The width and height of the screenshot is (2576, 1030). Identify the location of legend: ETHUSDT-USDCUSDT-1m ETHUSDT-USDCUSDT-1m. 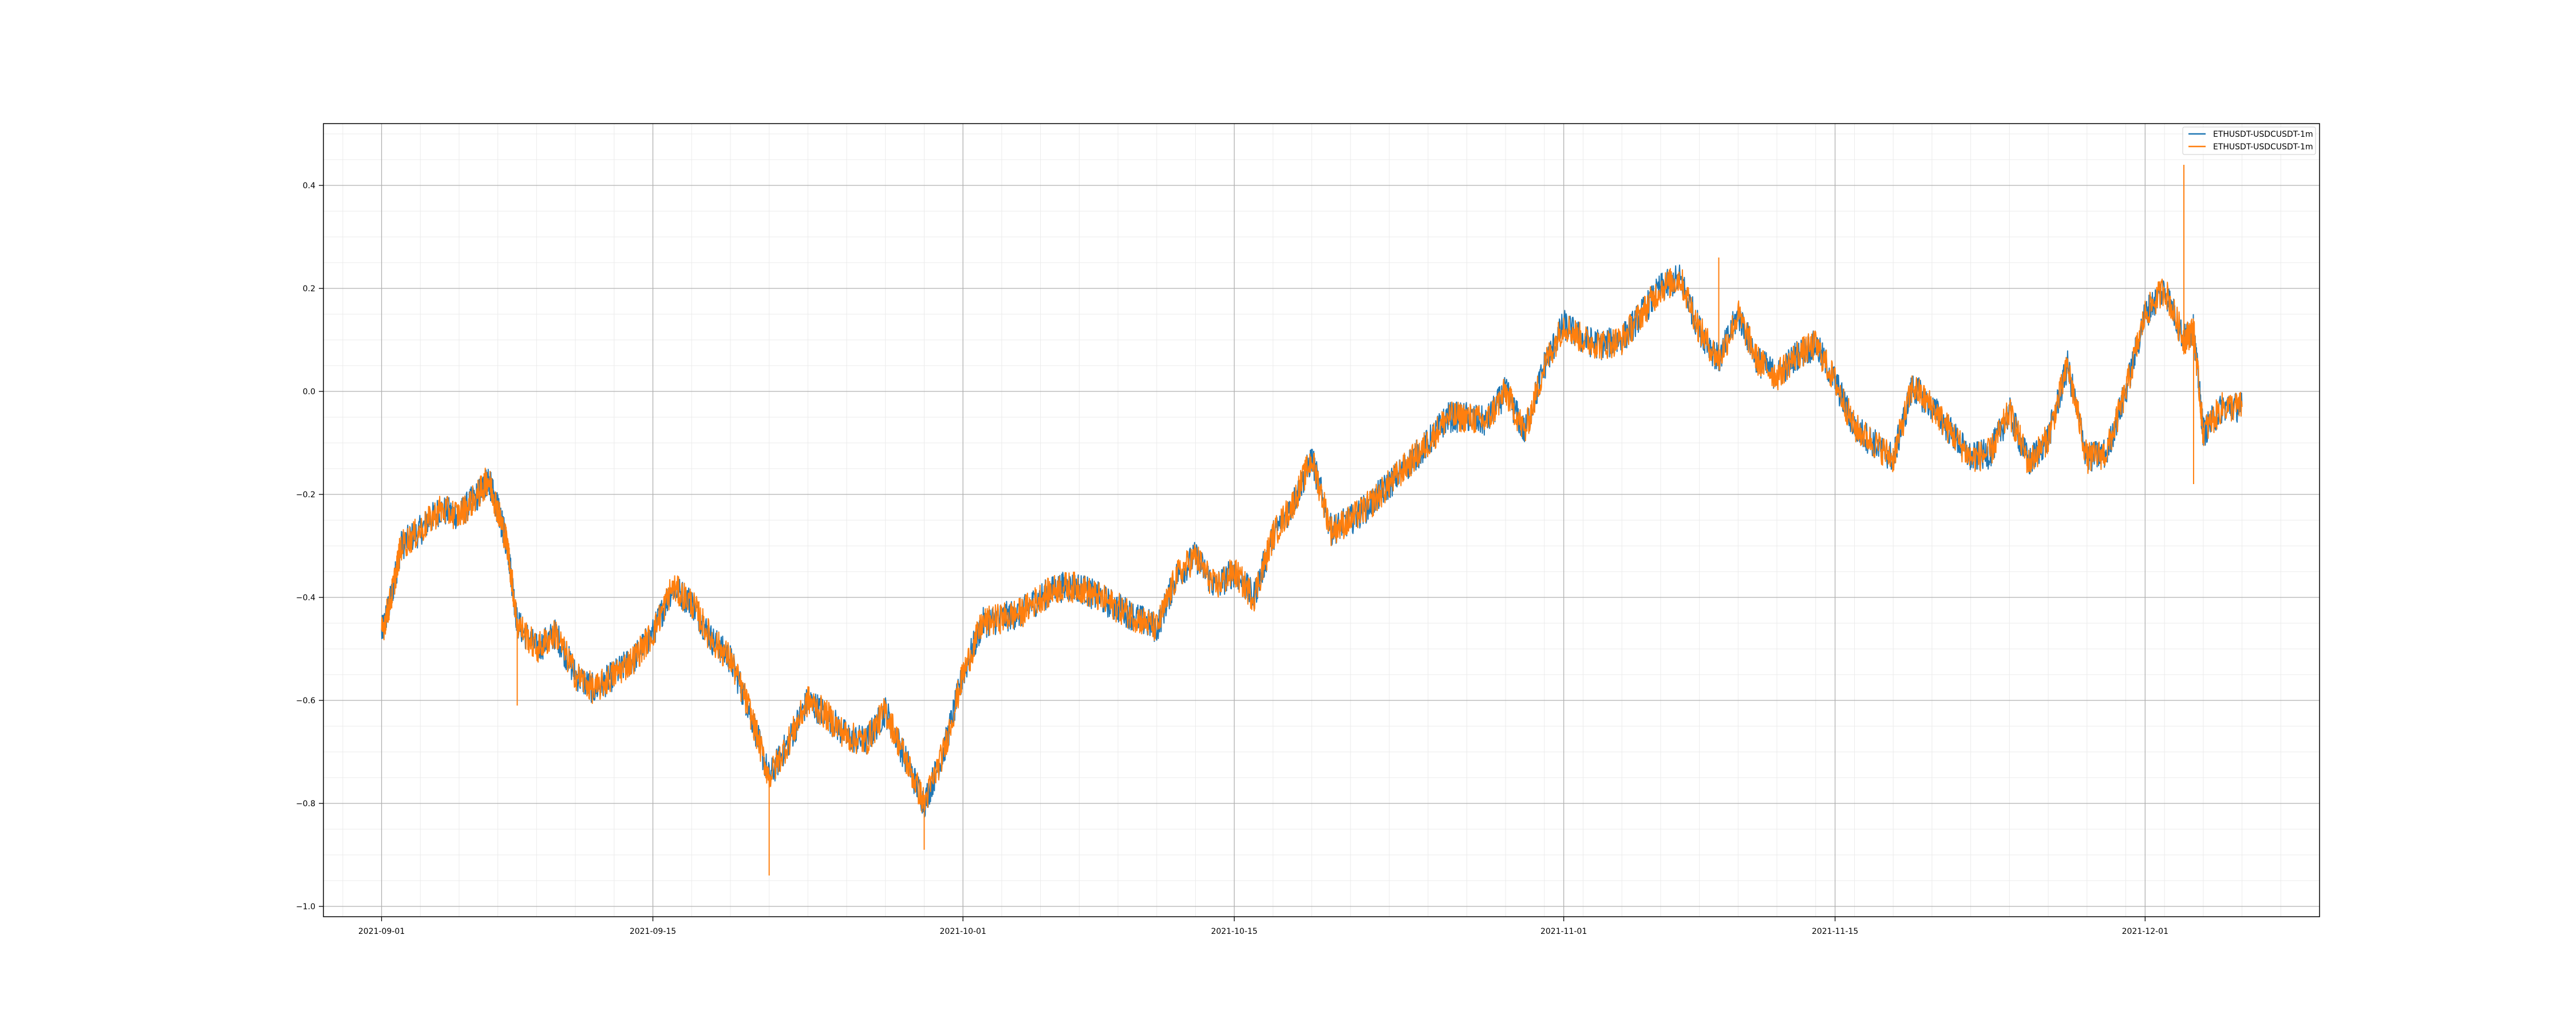
(2249, 140).